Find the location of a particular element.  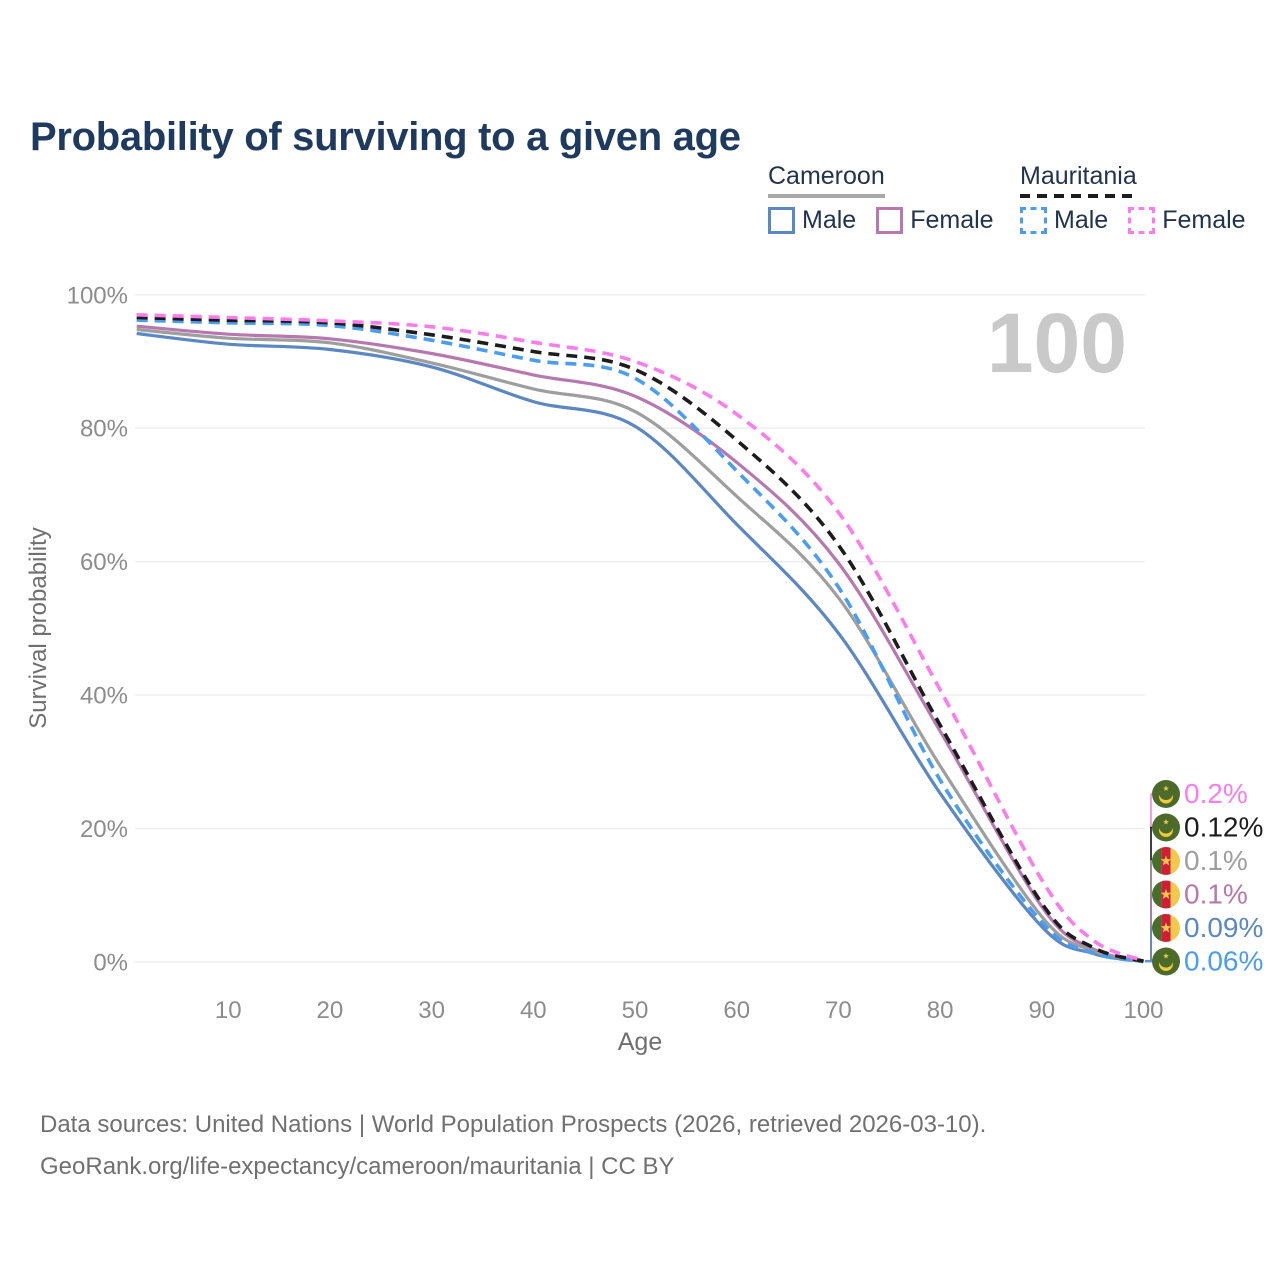

legend-group-cameroon: Cameroon Male Female is located at coordinates (881, 198).